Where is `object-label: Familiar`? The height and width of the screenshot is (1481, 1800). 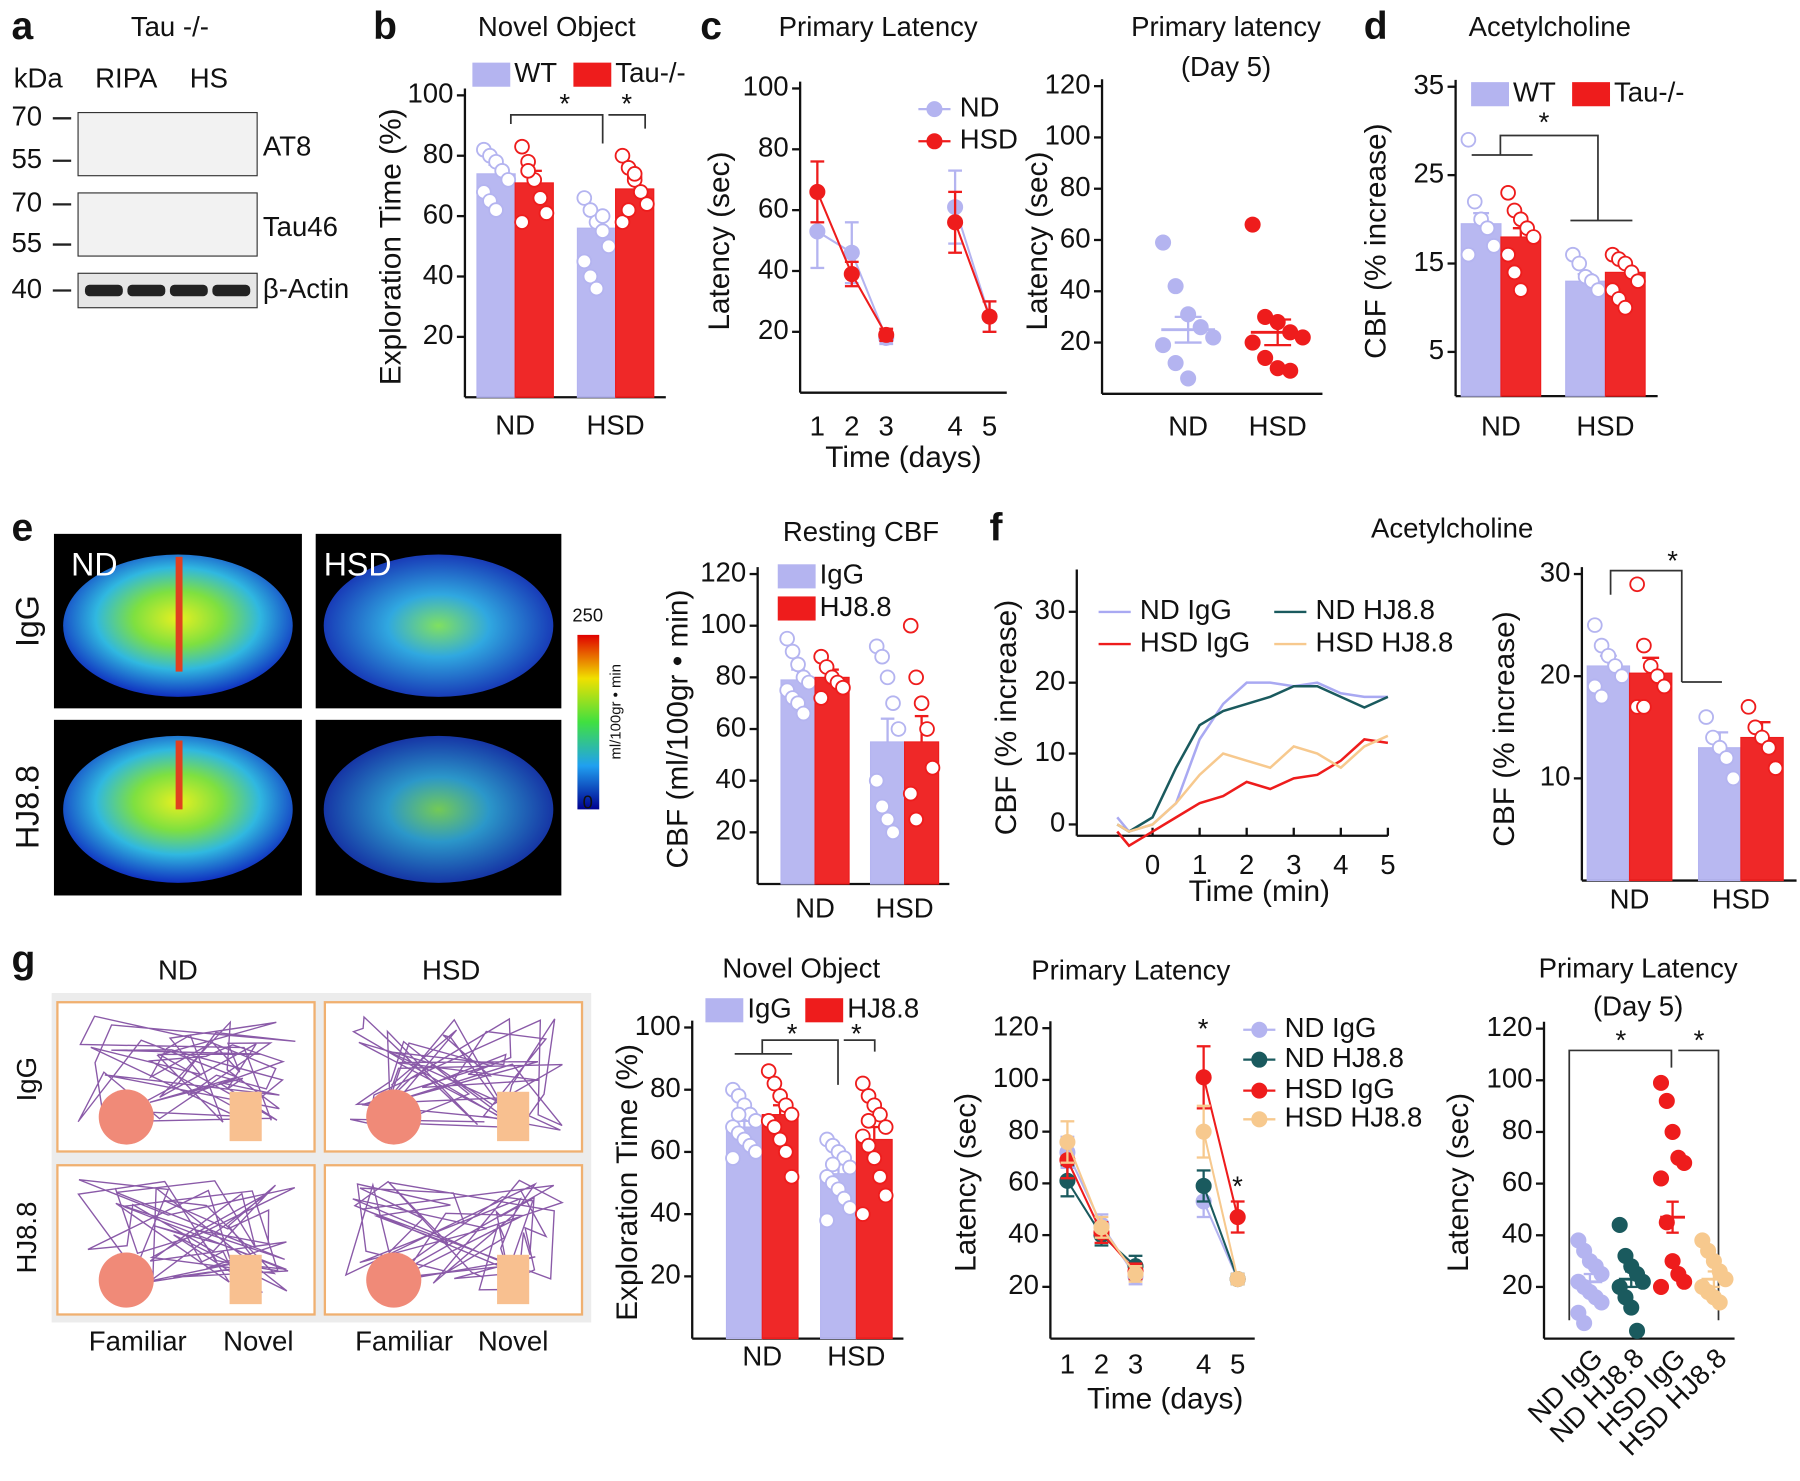
object-label: Familiar is located at coordinates (138, 1340).